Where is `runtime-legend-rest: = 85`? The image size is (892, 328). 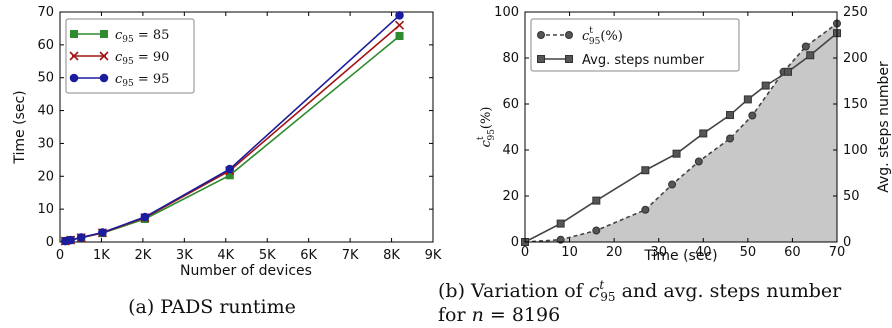
runtime-legend-rest: = 85 is located at coordinates (152, 35).